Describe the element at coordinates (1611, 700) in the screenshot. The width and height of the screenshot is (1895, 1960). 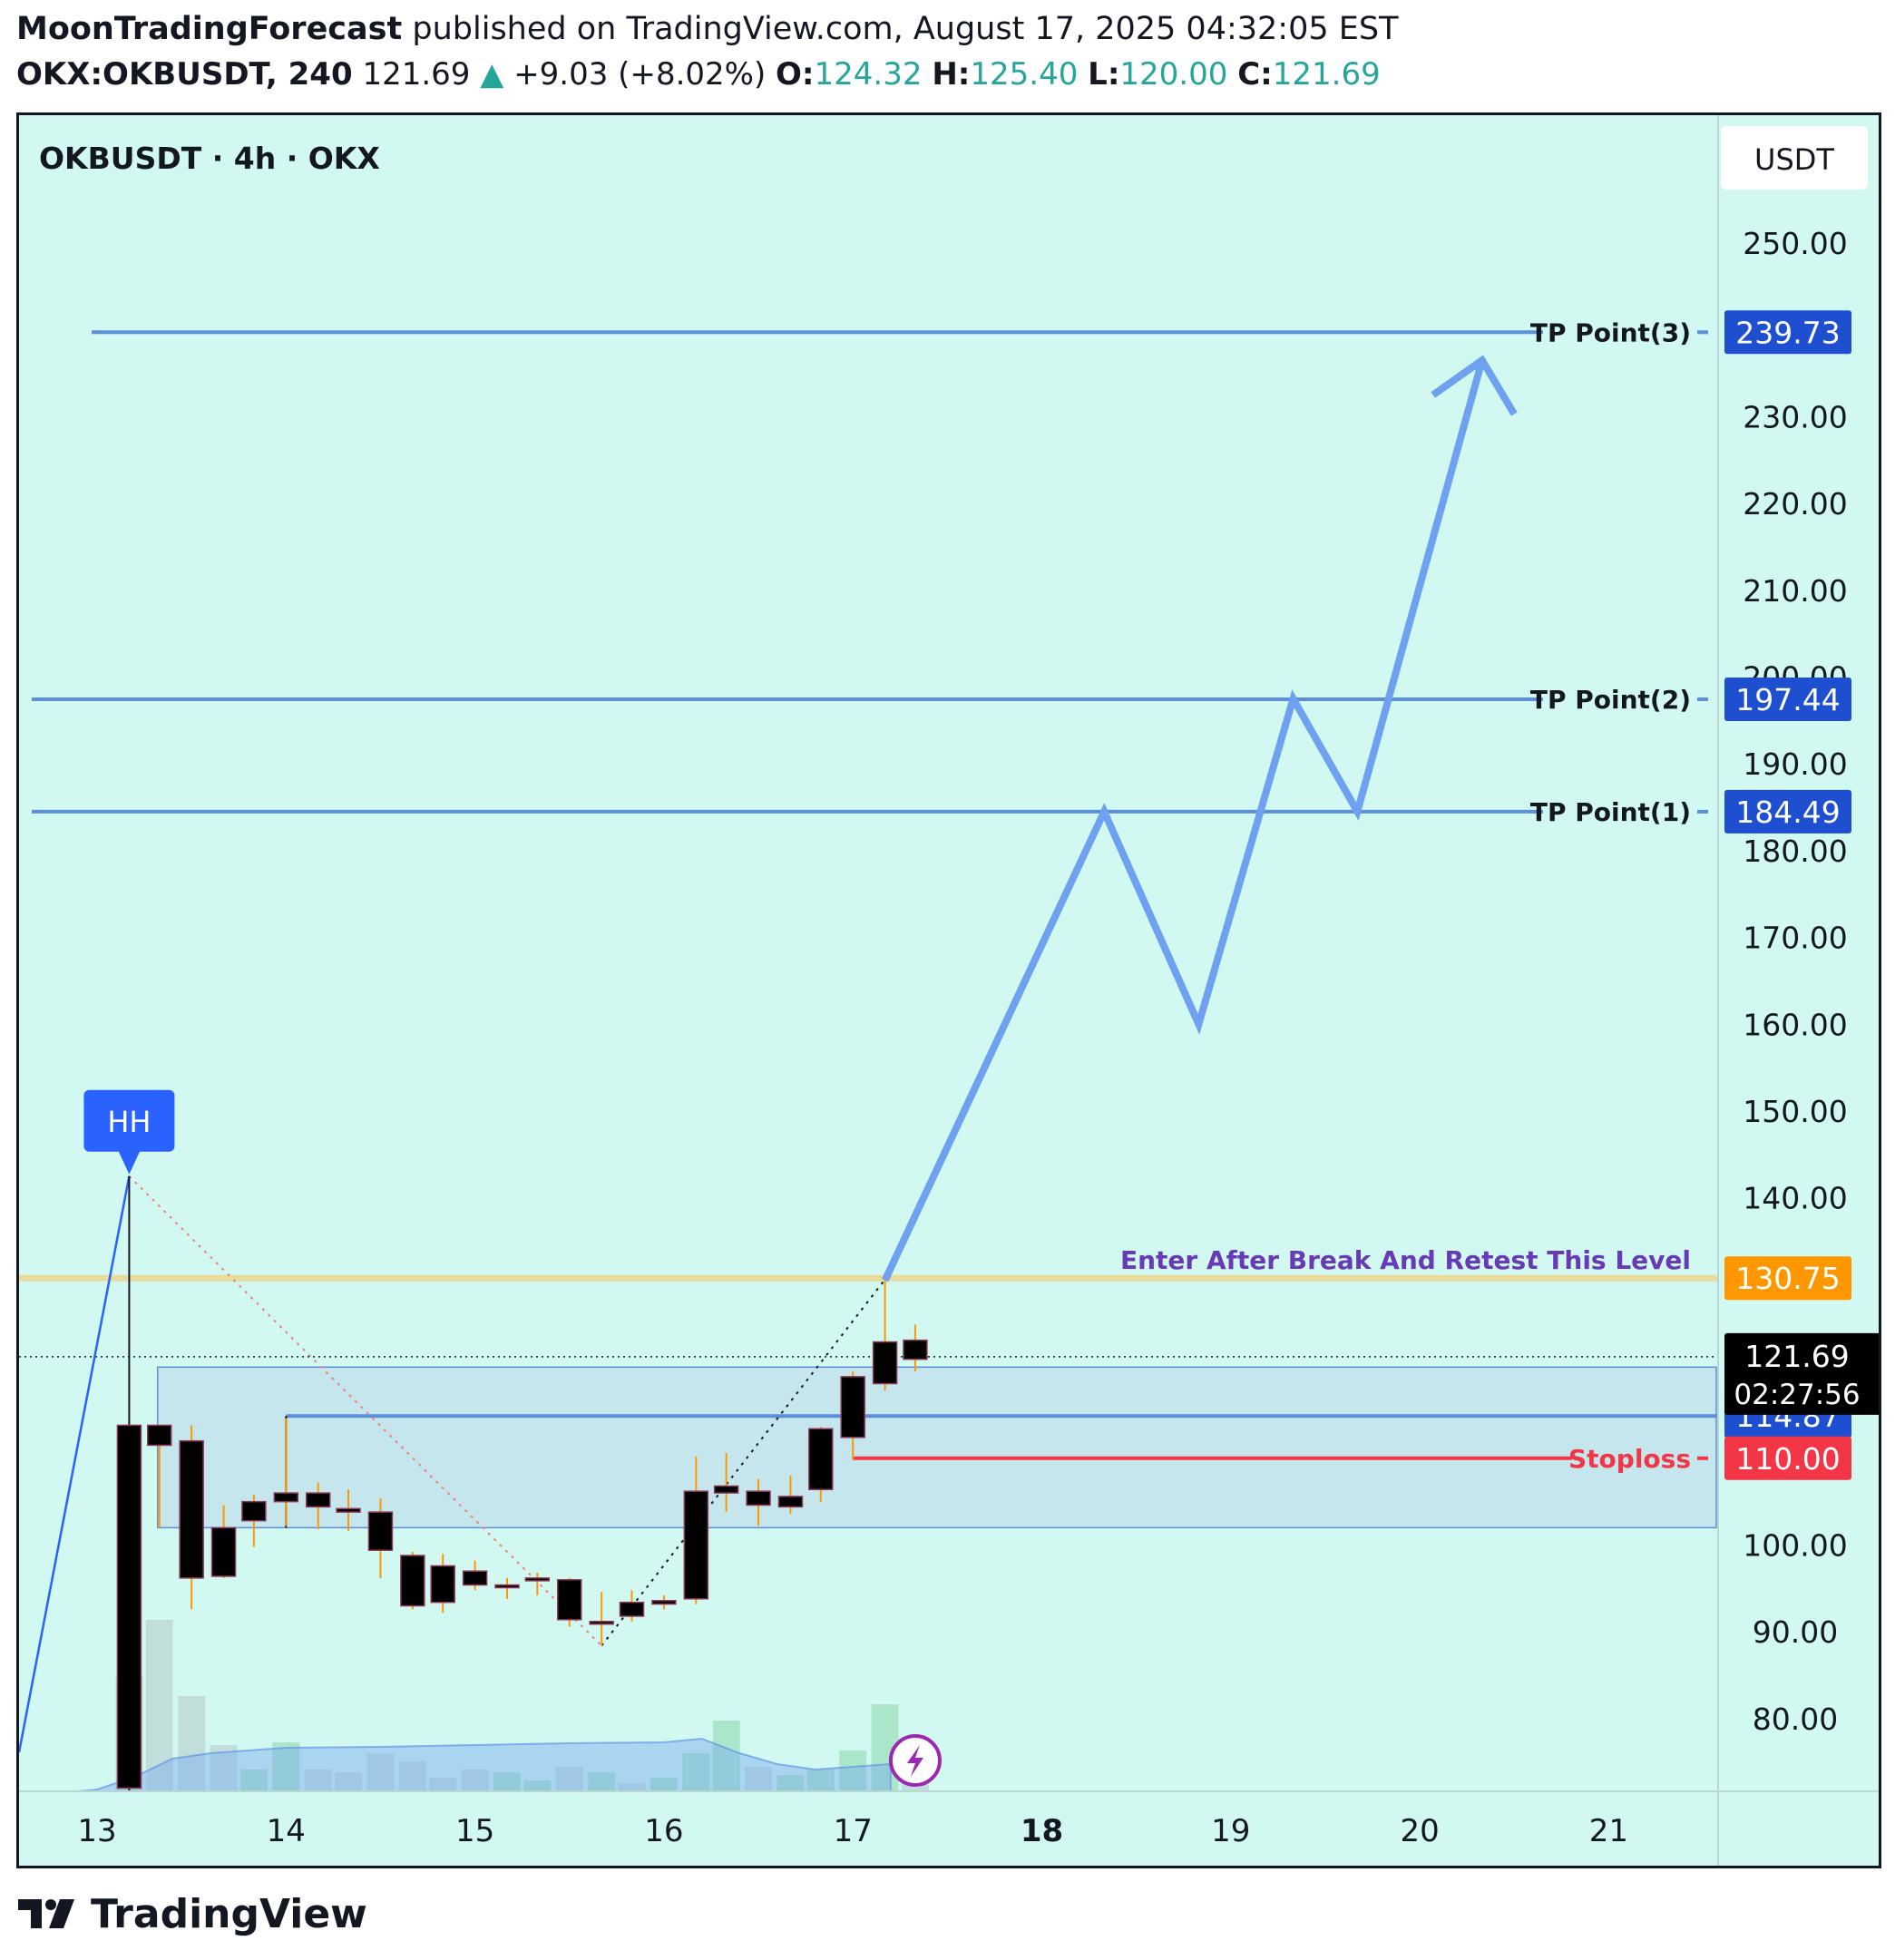
I see `tp2-label: TP Point(2)` at that location.